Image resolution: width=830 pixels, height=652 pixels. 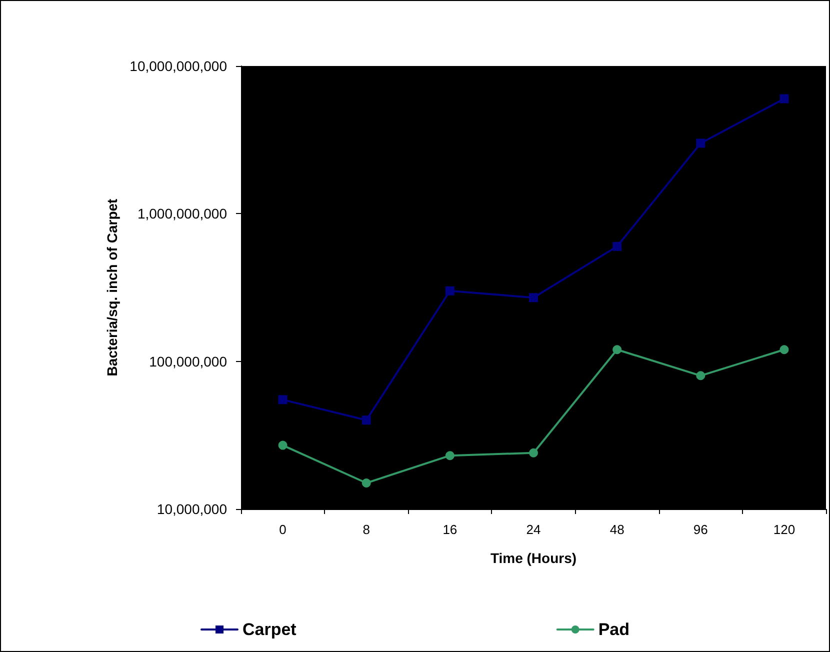 I want to click on x-tick-label: 0, so click(x=282, y=529).